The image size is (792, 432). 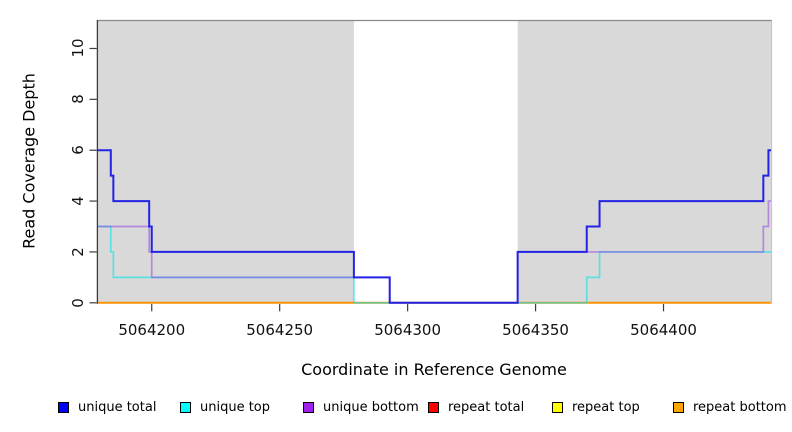 What do you see at coordinates (152, 330) in the screenshot?
I see `x-tick-label: 5064200` at bounding box center [152, 330].